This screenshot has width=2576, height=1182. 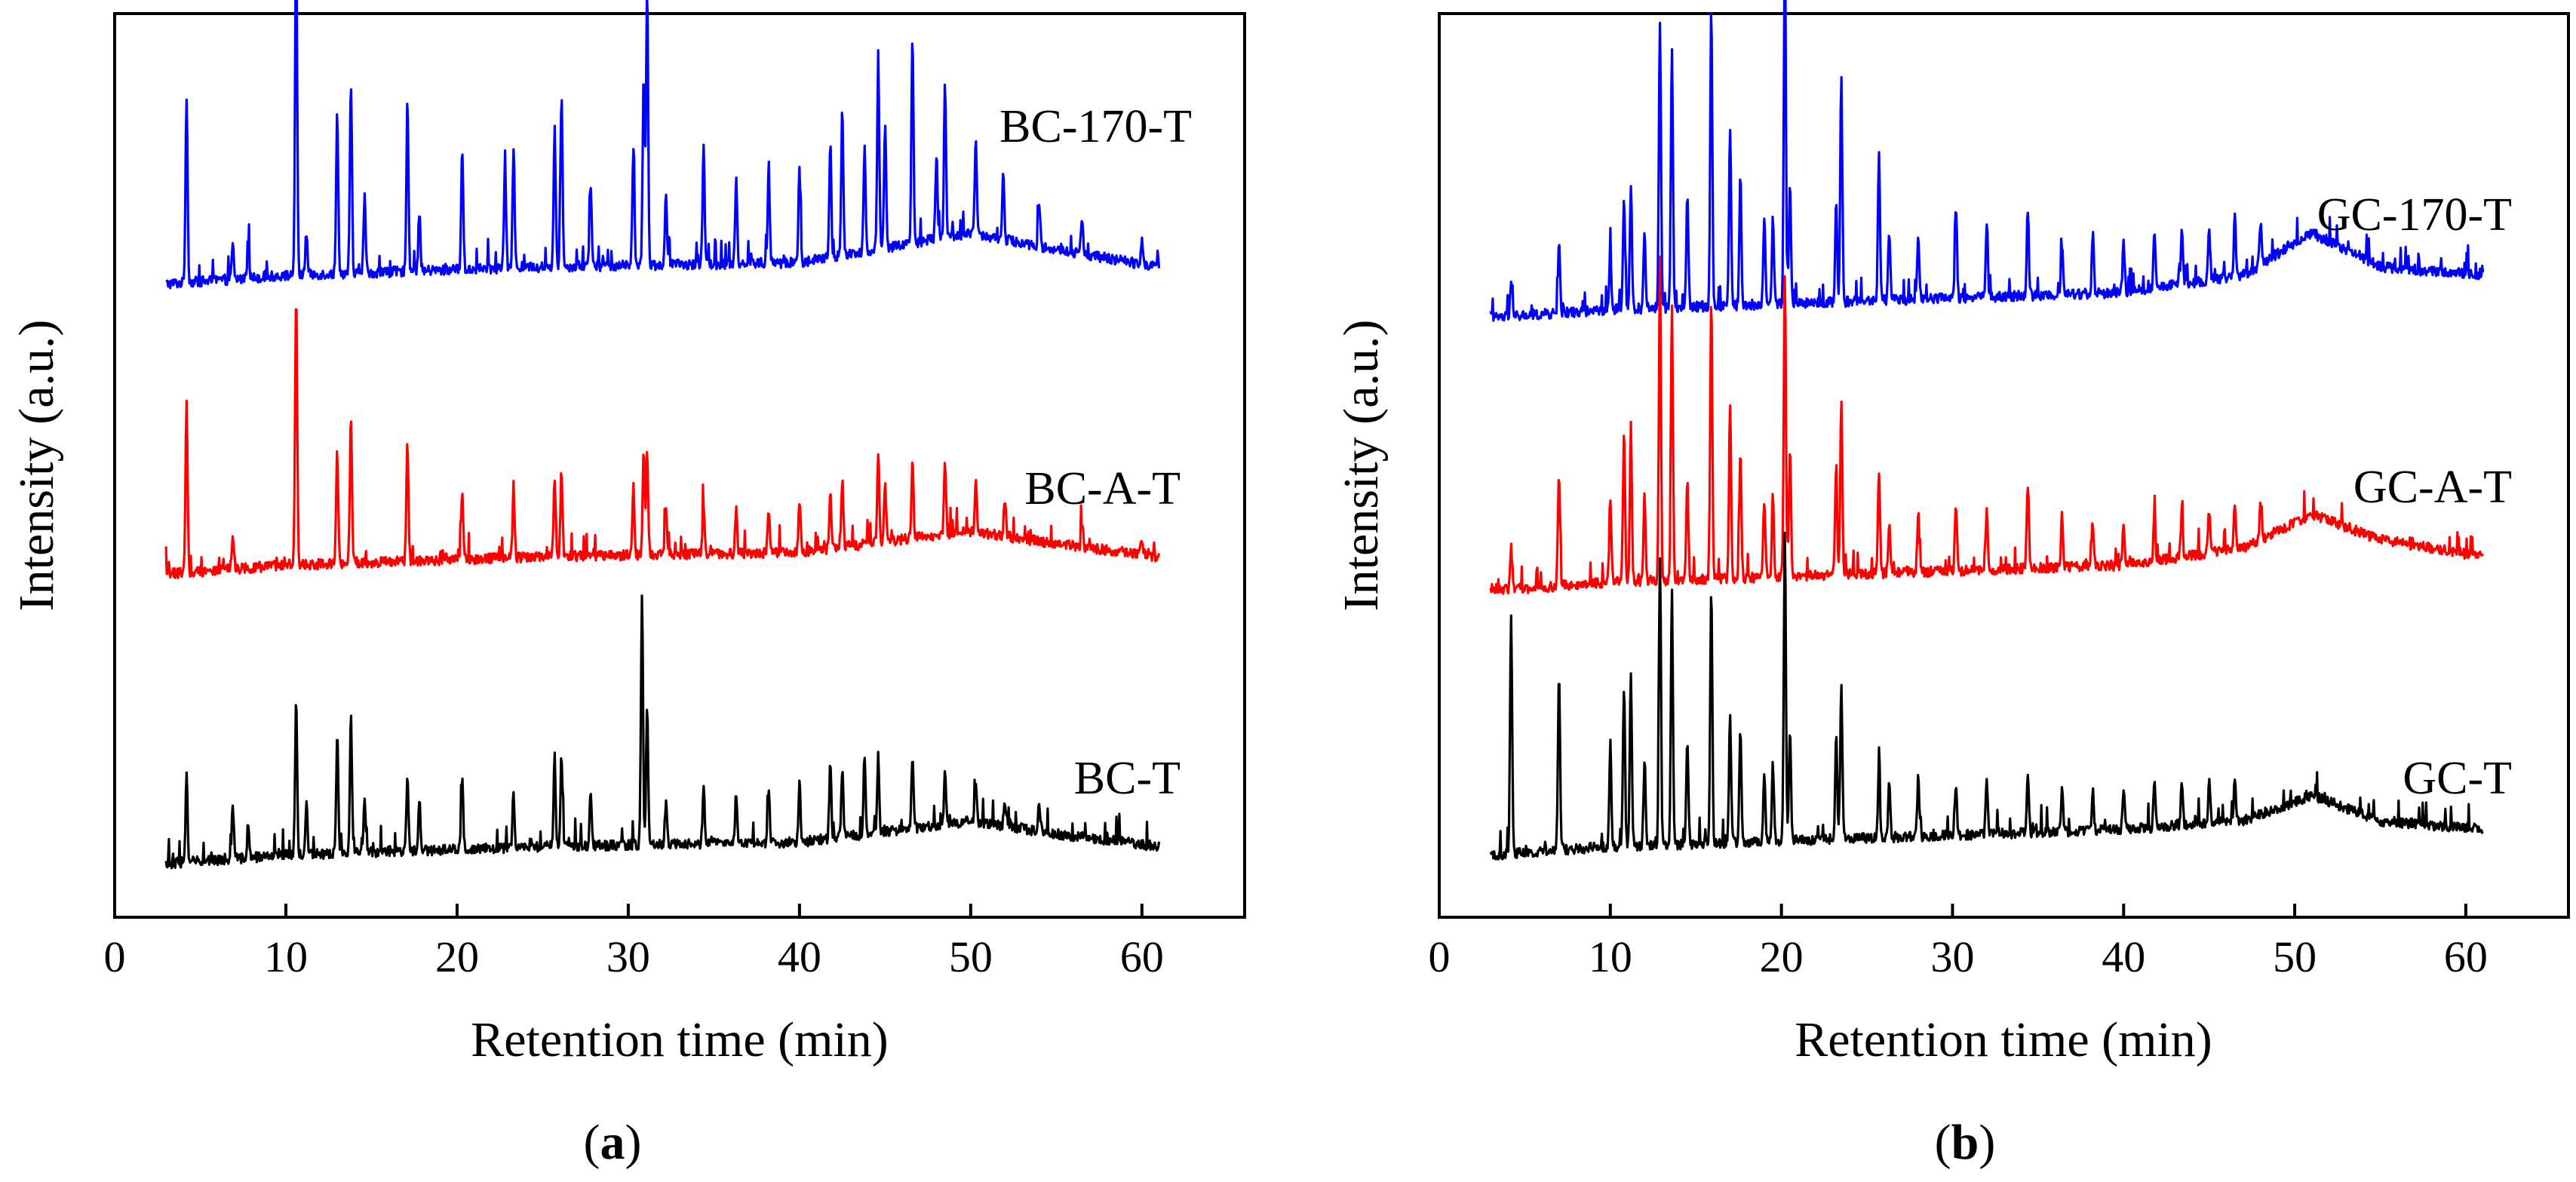 What do you see at coordinates (1987, 161) in the screenshot?
I see `series-line-gc-170-t` at bounding box center [1987, 161].